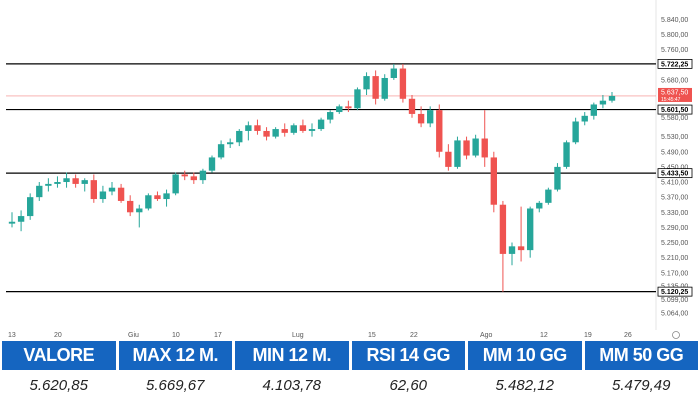 The width and height of the screenshot is (700, 400). What do you see at coordinates (674, 20) in the screenshot?
I see `y-tick-label: 5.840,00` at bounding box center [674, 20].